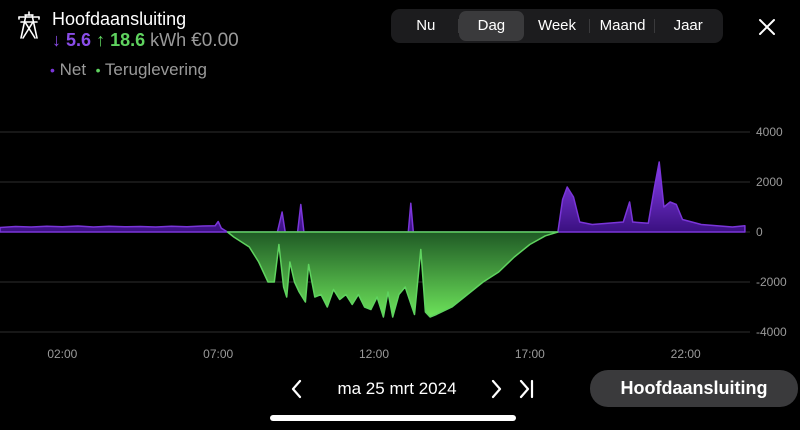 The width and height of the screenshot is (800, 430). What do you see at coordinates (759, 232) in the screenshot?
I see `y-tick-label: 0` at bounding box center [759, 232].